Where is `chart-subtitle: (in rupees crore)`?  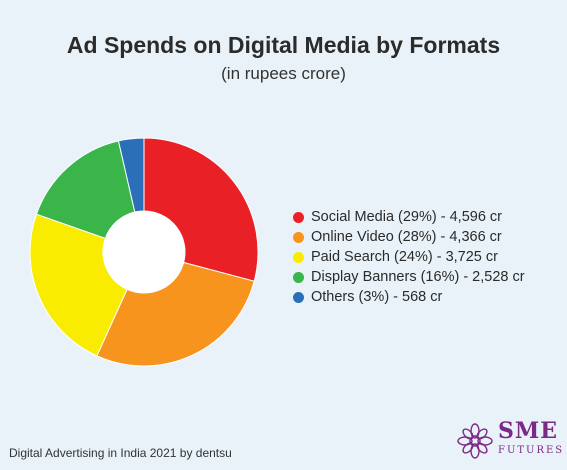 chart-subtitle: (in rupees crore) is located at coordinates (283, 73).